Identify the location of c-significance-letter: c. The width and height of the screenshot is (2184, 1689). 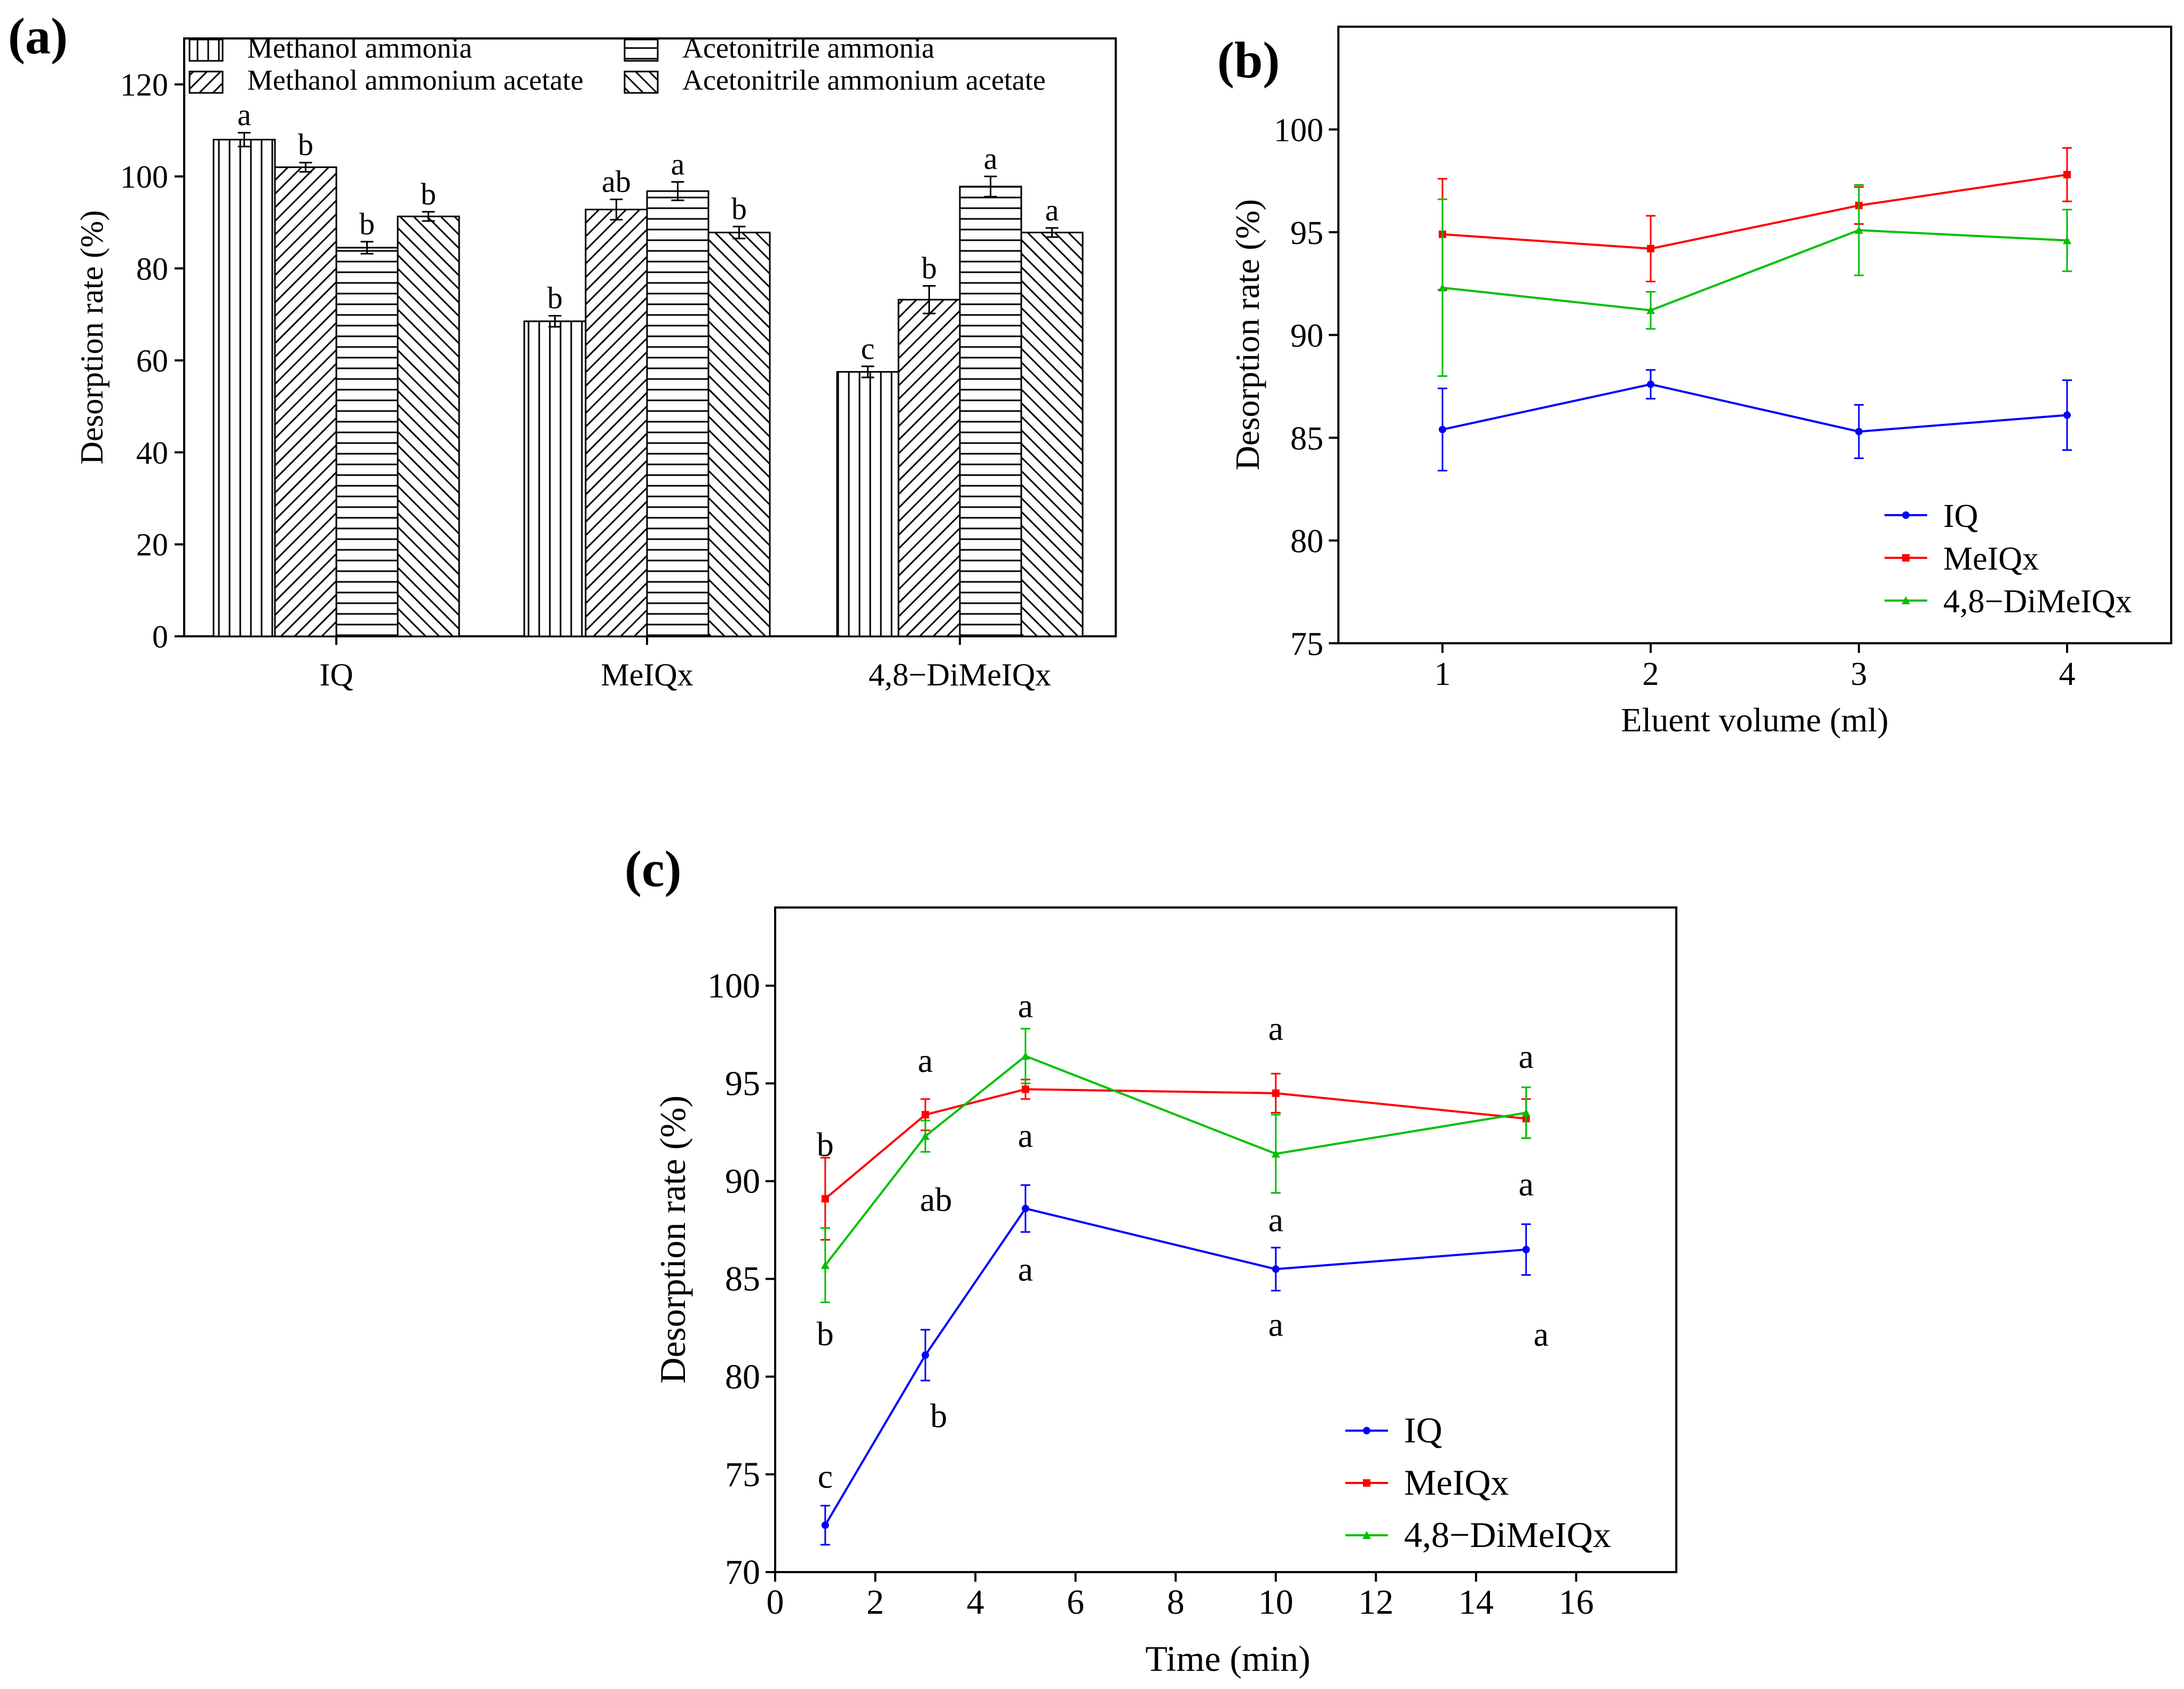
(825, 1476).